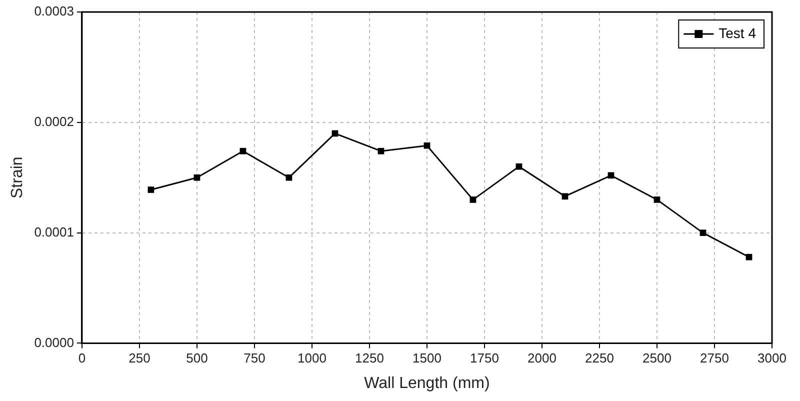  I want to click on y-tick-label: 0.0001, so click(54, 232).